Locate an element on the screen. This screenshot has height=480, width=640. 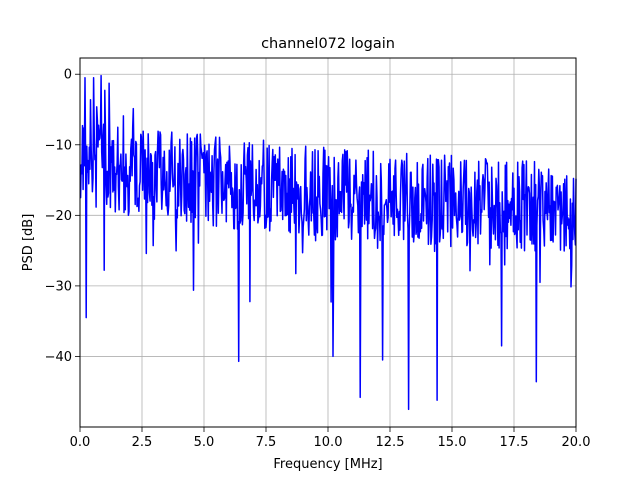
x-tick-label: 17.5 is located at coordinates (514, 442).